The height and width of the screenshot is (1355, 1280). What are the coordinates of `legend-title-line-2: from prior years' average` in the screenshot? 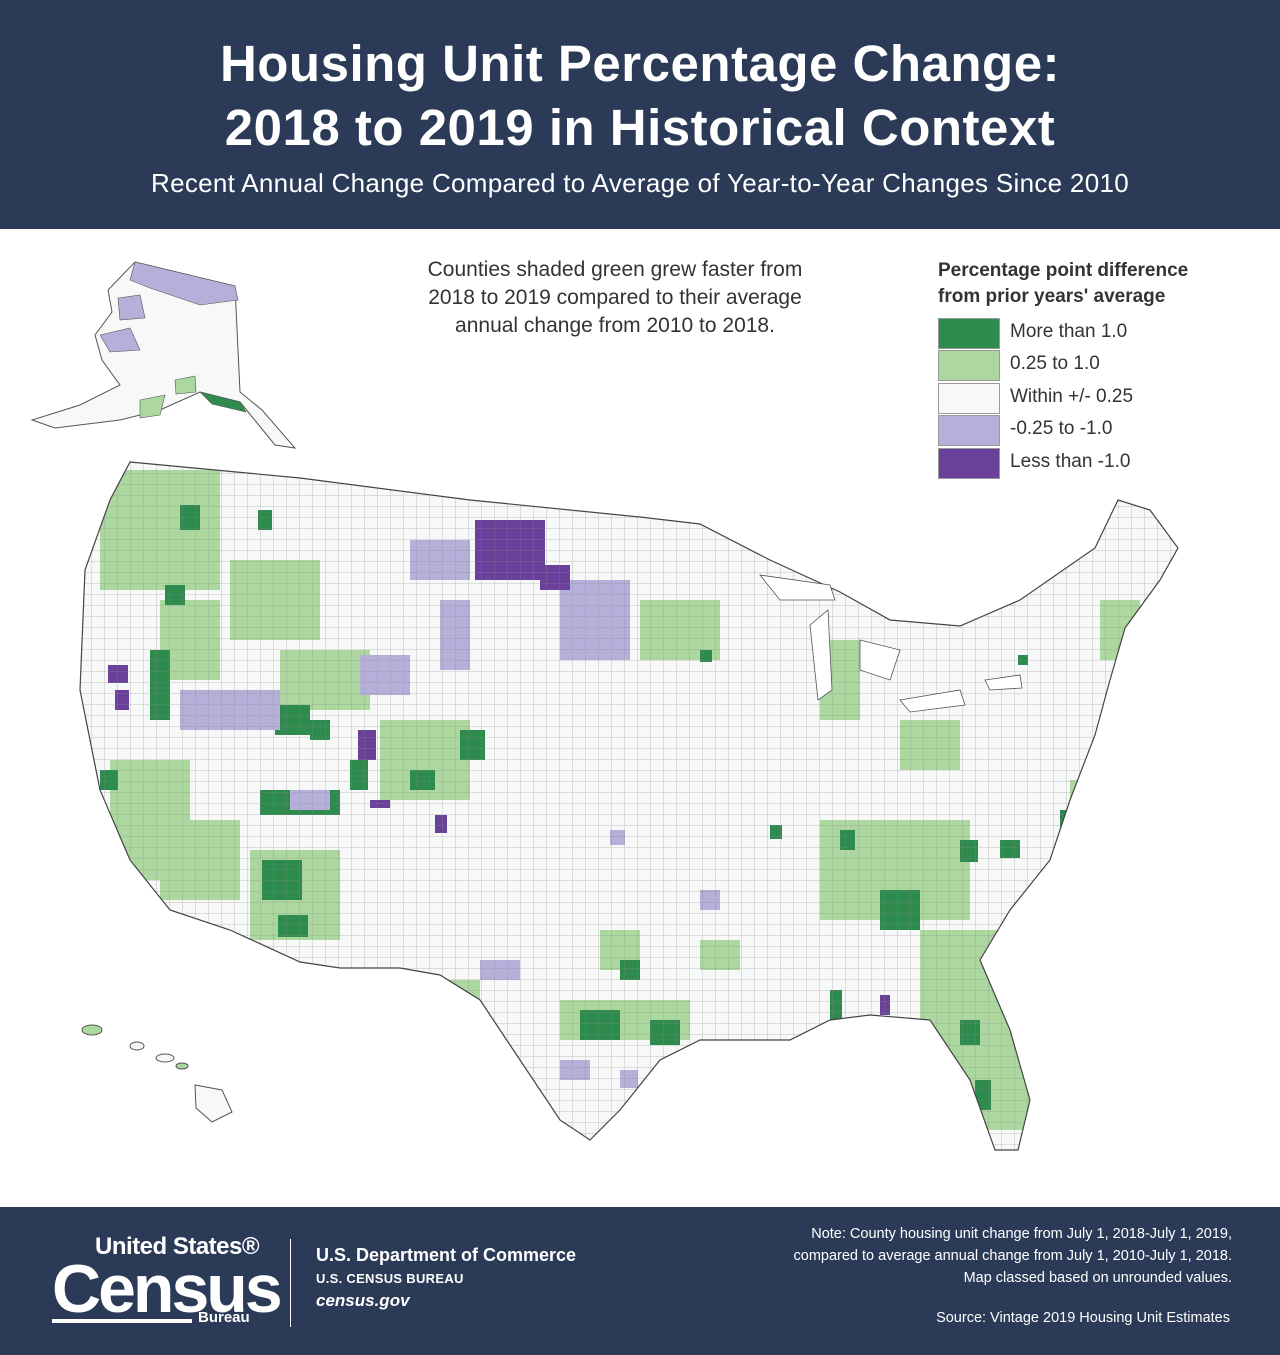 It's located at (1052, 296).